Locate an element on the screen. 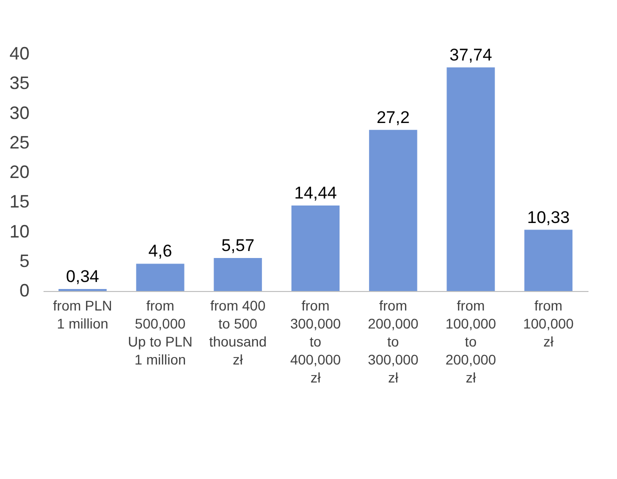 The image size is (617, 479). y-tick-label: 25 is located at coordinates (19, 142).